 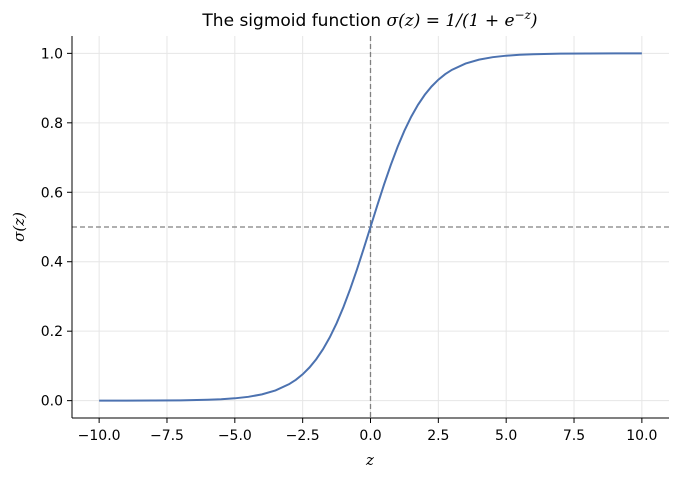 What do you see at coordinates (641, 436) in the screenshot?
I see `x-tick-label-8: 10.0` at bounding box center [641, 436].